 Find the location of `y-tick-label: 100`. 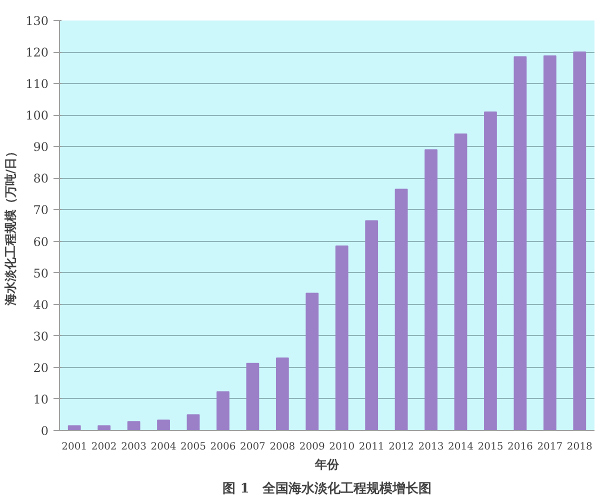

y-tick-label: 100 is located at coordinates (37, 115).